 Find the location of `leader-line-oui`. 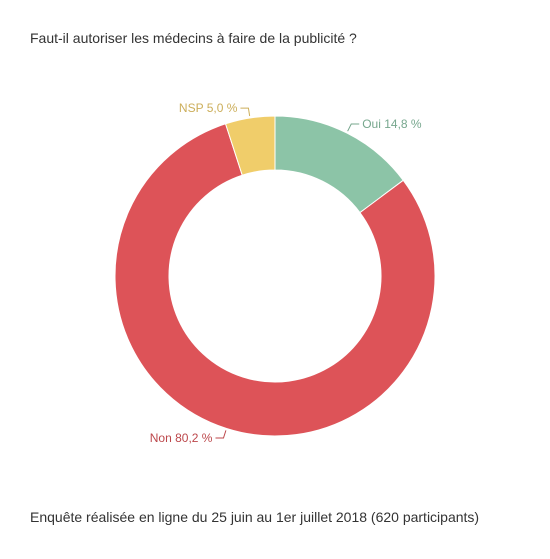

leader-line-oui is located at coordinates (353, 127).